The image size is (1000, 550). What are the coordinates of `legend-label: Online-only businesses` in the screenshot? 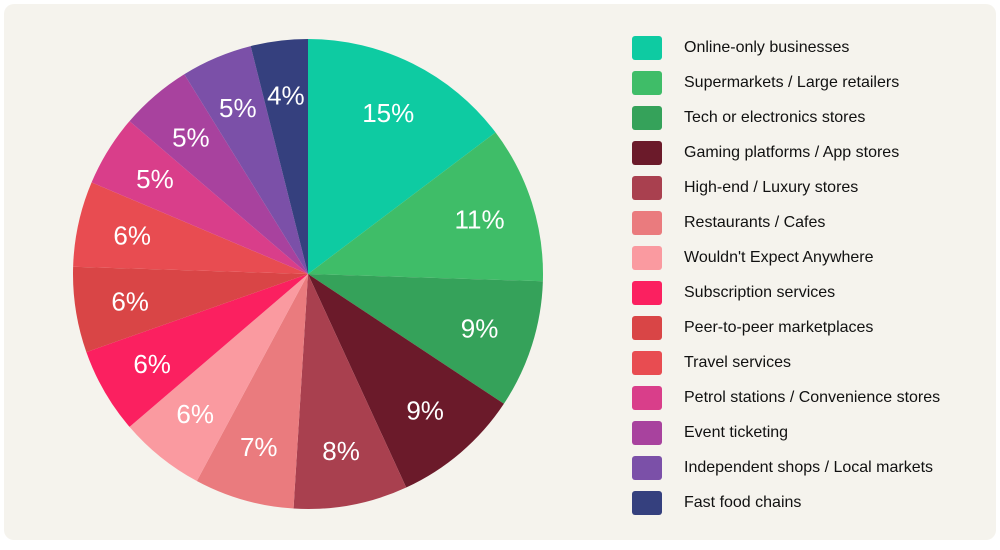 It's located at (767, 47).